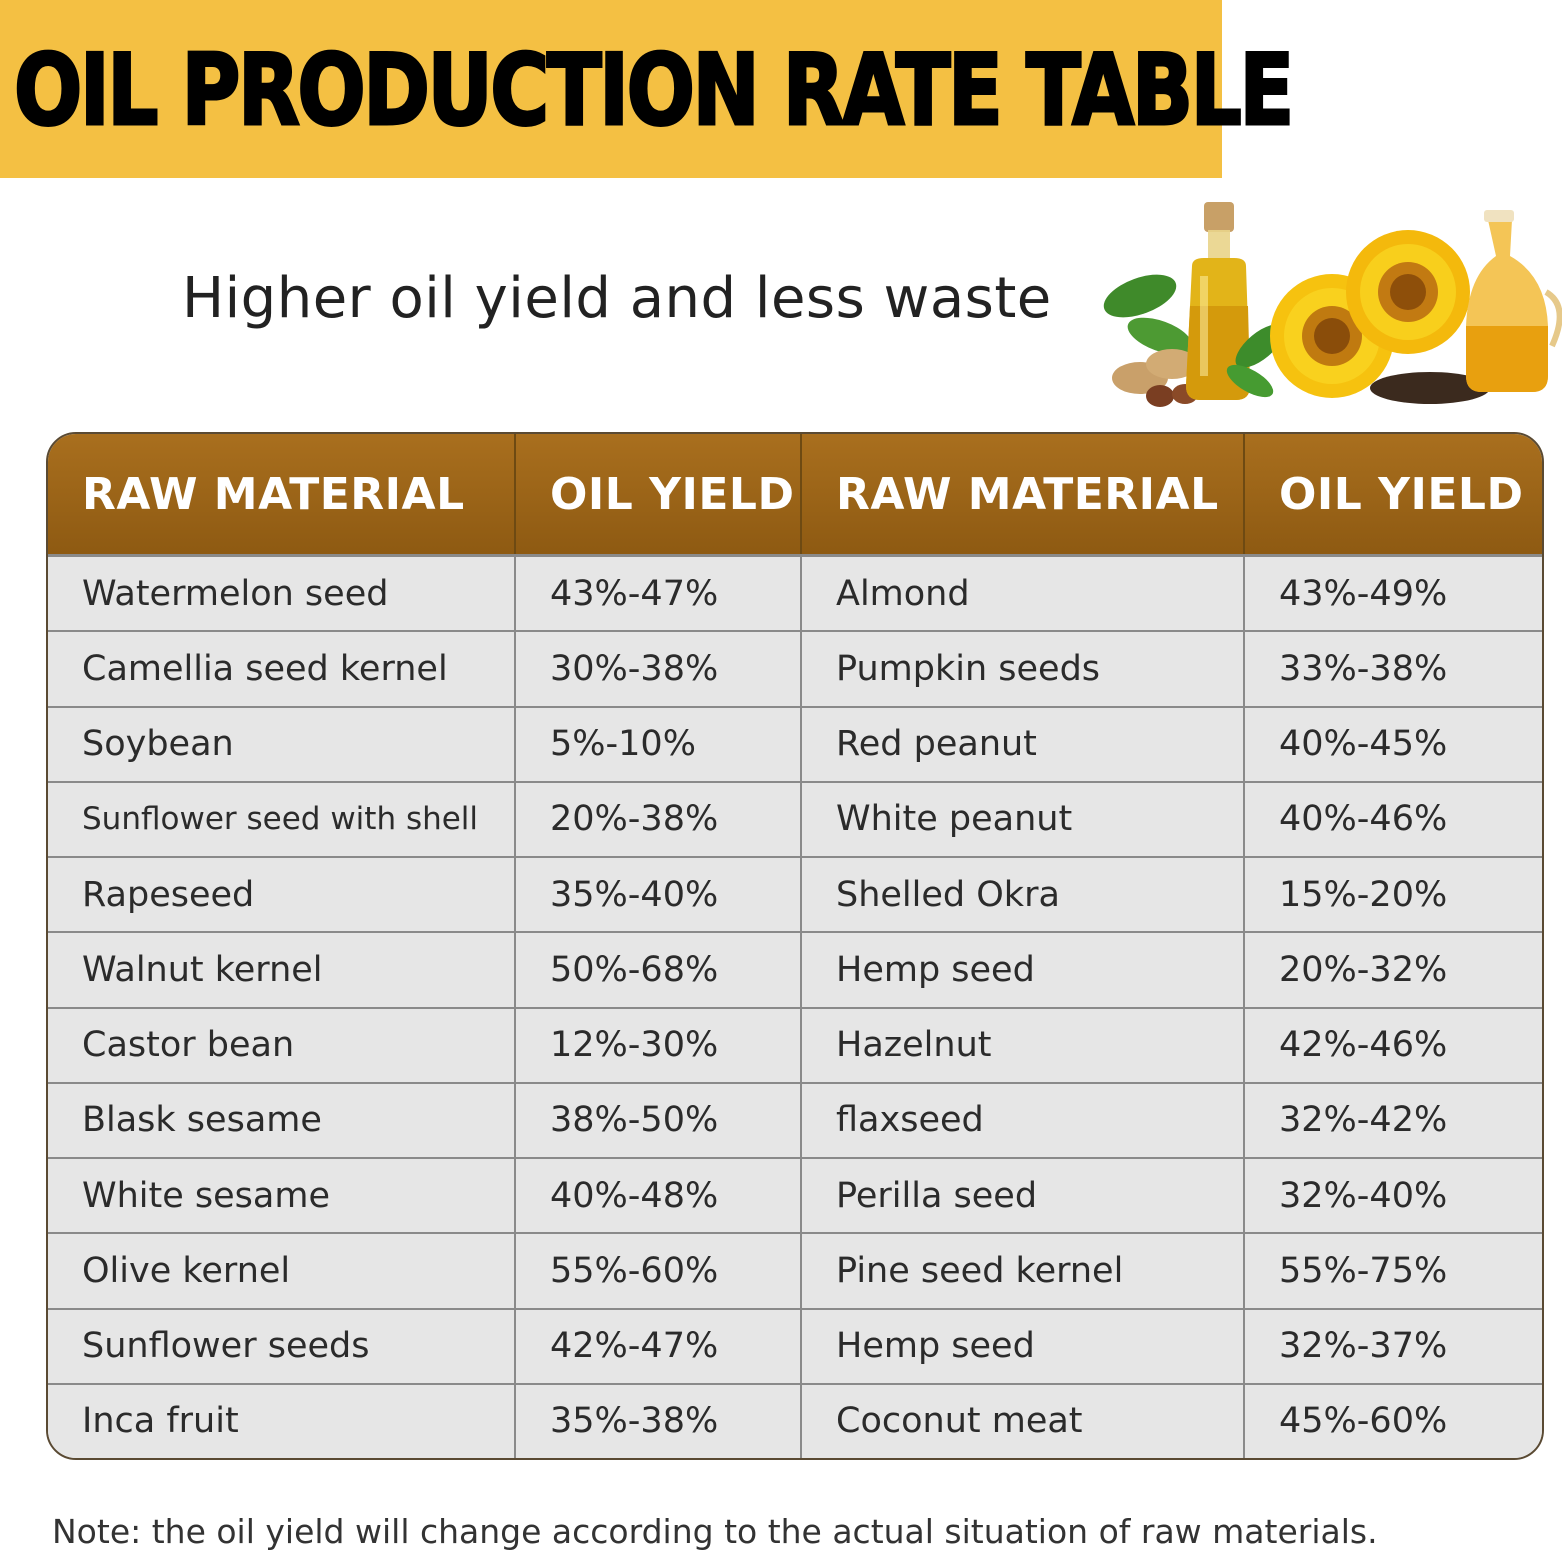 This screenshot has height=1568, width=1568. What do you see at coordinates (1393, 1270) in the screenshot?
I see `yield-cell: 55%-75%` at bounding box center [1393, 1270].